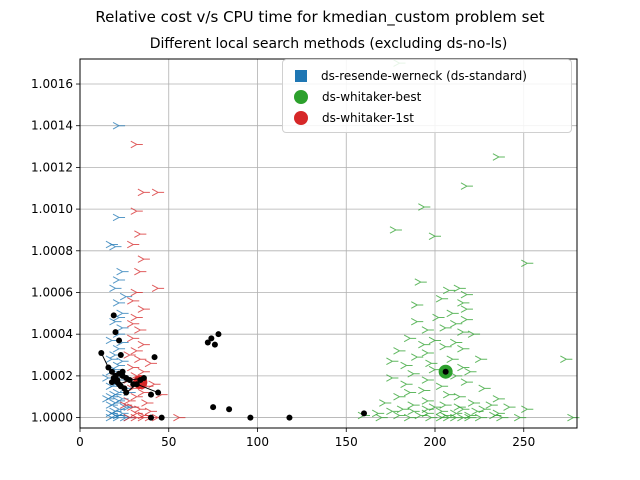 The image size is (640, 480). What do you see at coordinates (372, 97) in the screenshot?
I see `legend-label-best: ds-whitaker-best` at bounding box center [372, 97].